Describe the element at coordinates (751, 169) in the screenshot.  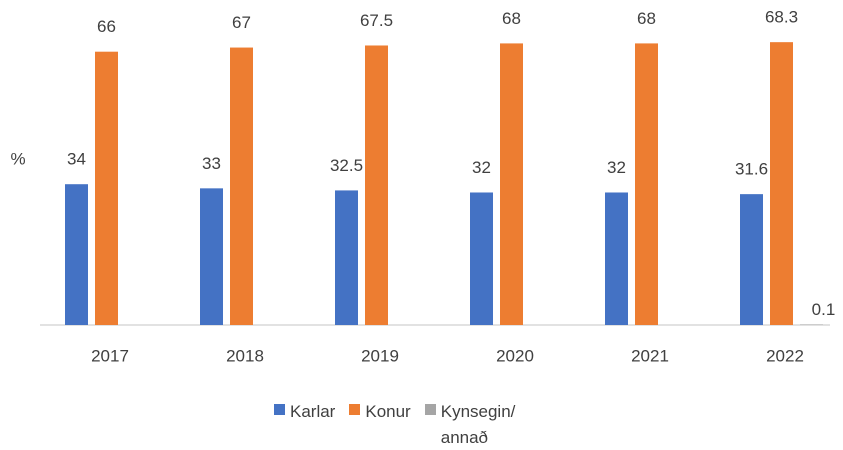
I see `data-label: 31.6` at that location.